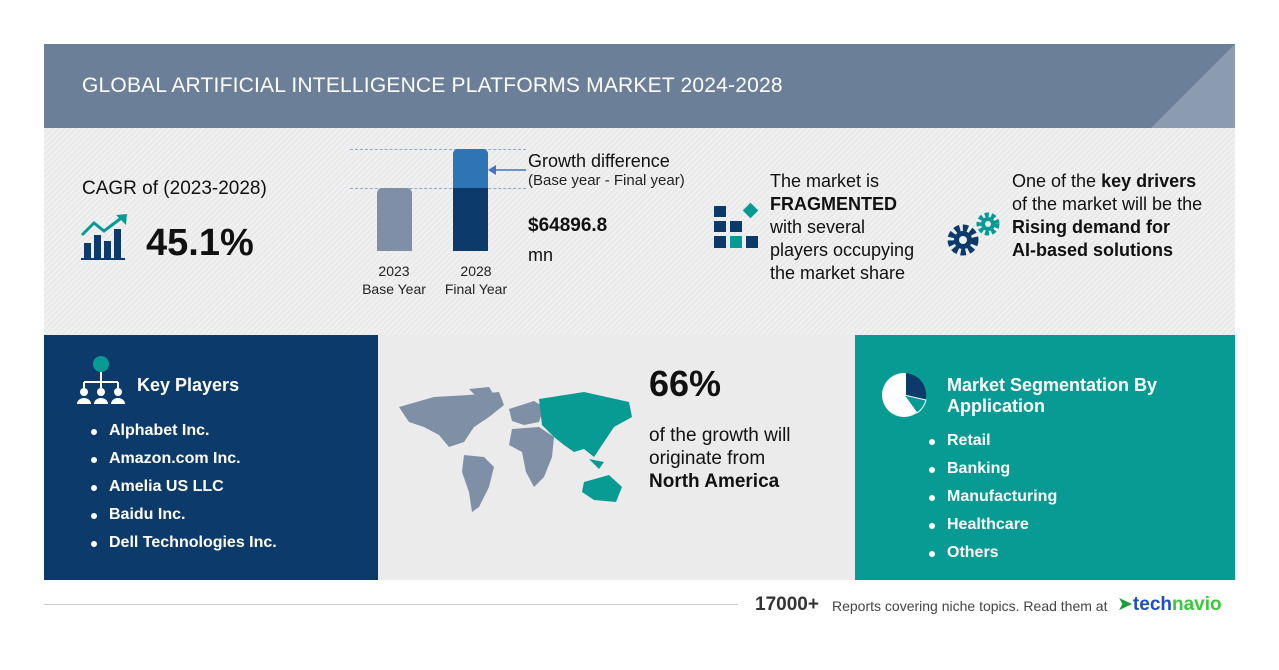 This screenshot has width=1279, height=670. Describe the element at coordinates (707, 458) in the screenshot. I see `text-line: originate from` at that location.